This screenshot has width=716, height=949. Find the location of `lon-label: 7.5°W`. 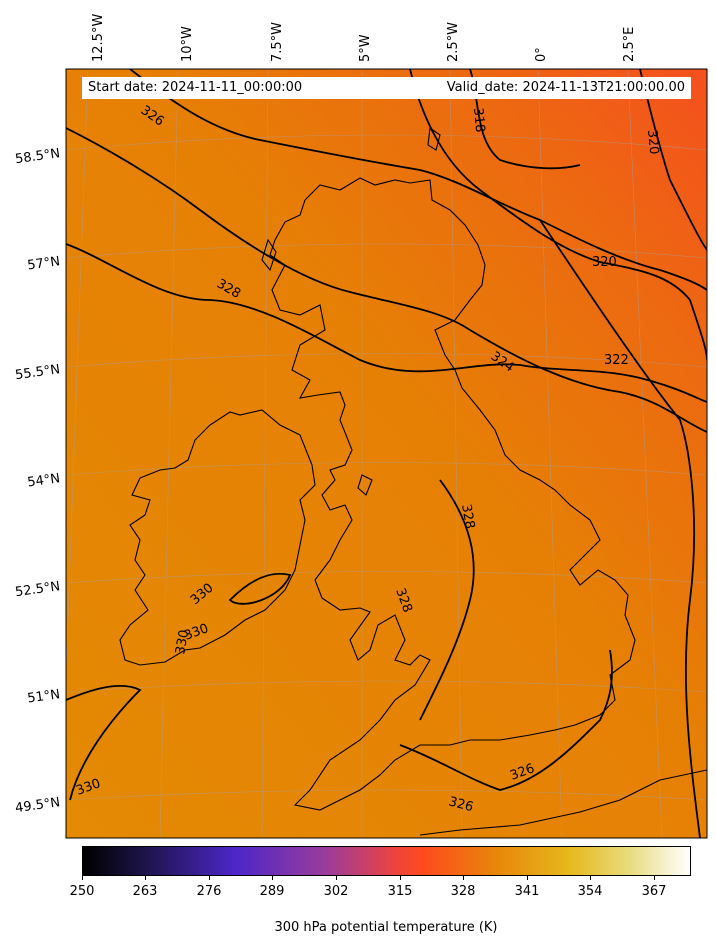

lon-label: 7.5°W is located at coordinates (277, 41).